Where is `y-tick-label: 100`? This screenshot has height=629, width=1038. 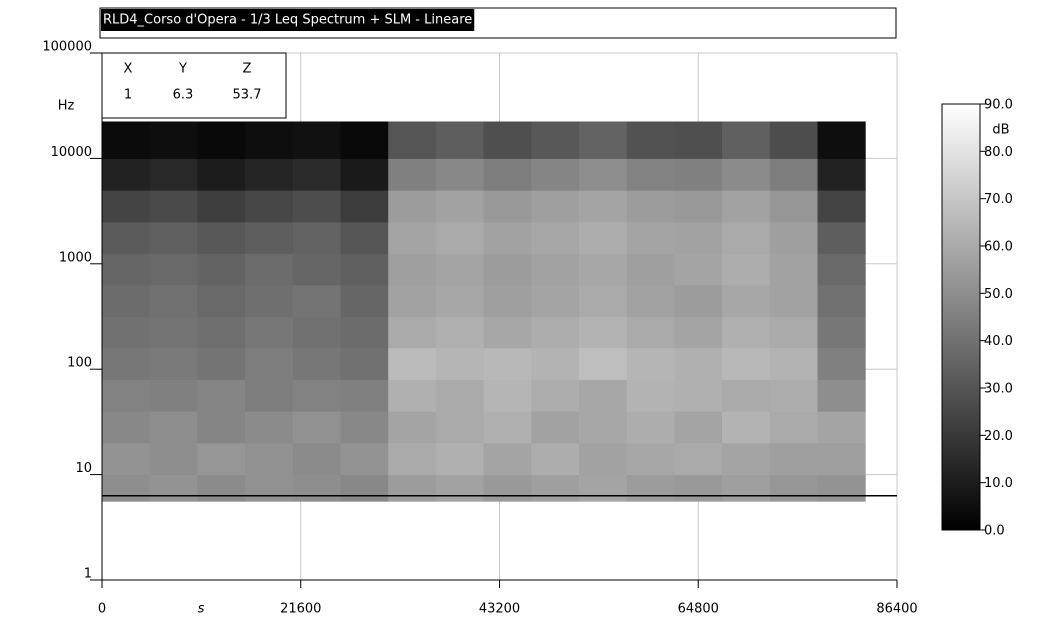
y-tick-label: 100 is located at coordinates (79, 363).